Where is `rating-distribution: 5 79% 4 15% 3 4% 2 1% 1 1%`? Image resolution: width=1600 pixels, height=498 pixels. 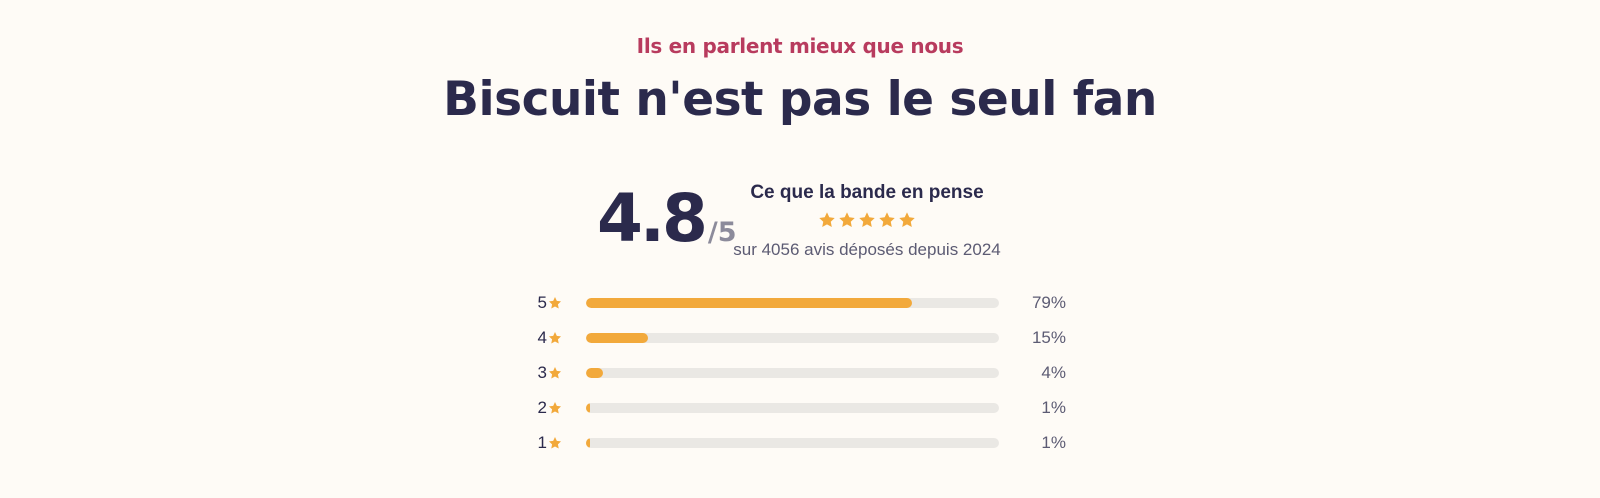 rating-distribution: 5 79% 4 15% 3 4% 2 1% 1 1% is located at coordinates (800, 373).